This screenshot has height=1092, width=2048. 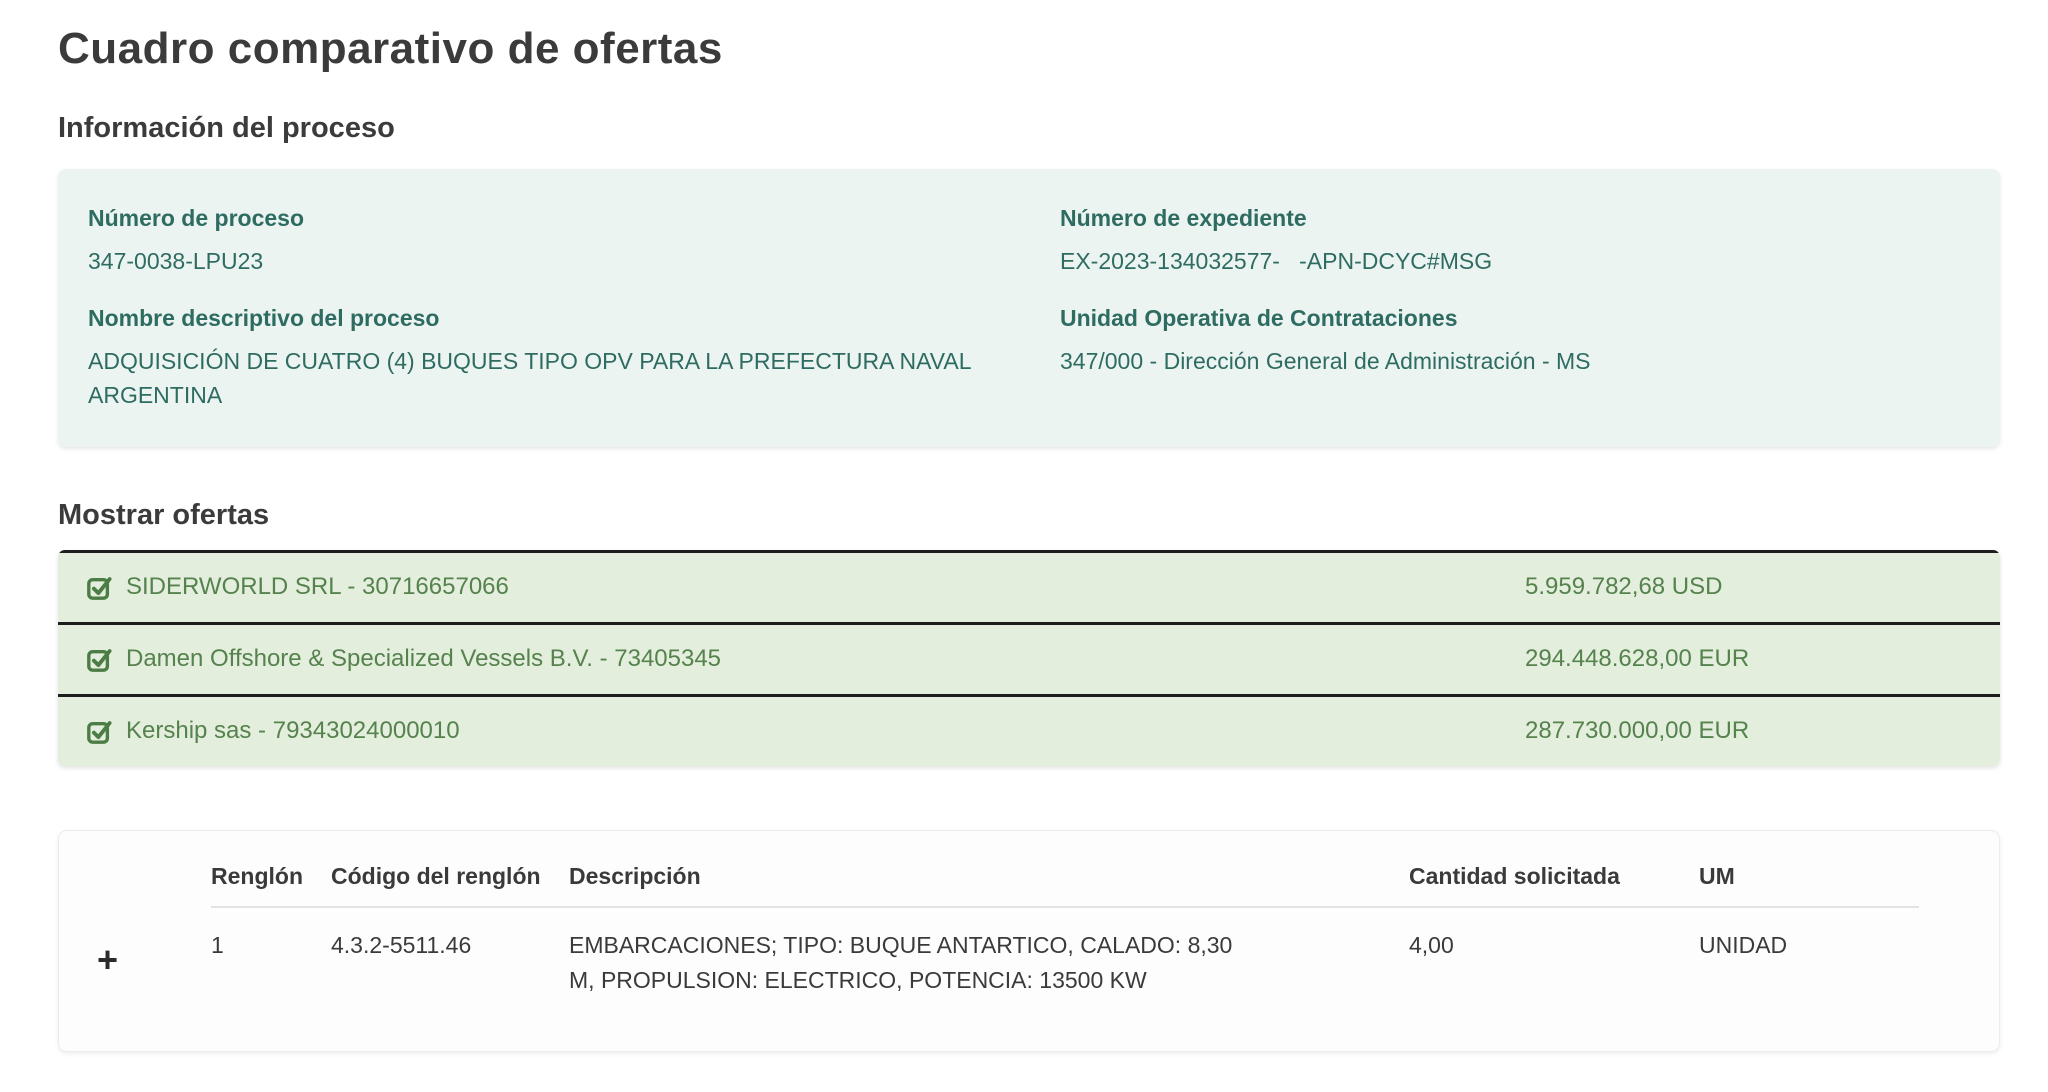 What do you see at coordinates (989, 882) in the screenshot?
I see `table-header-descripcion: Descripción` at bounding box center [989, 882].